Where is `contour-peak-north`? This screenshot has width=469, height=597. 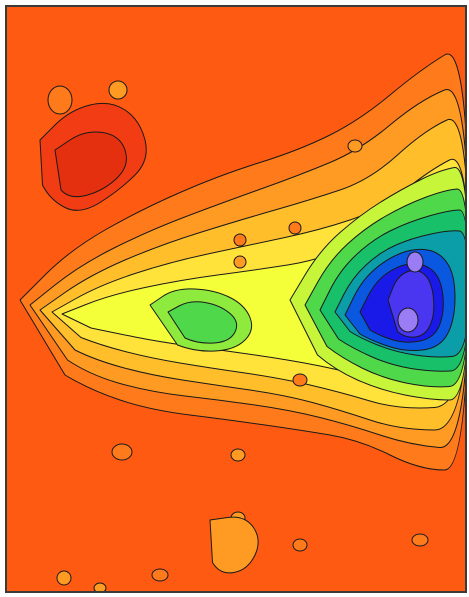
contour-peak-north is located at coordinates (415, 262).